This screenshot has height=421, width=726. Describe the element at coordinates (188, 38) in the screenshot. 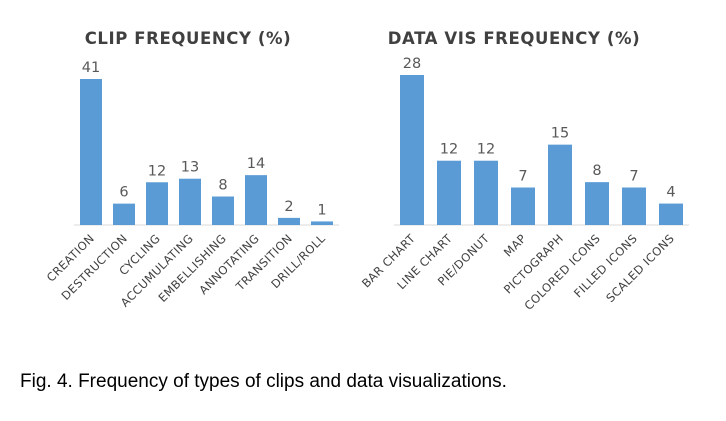

I see `chart-title: CLIP FREQUENCY (%)` at that location.